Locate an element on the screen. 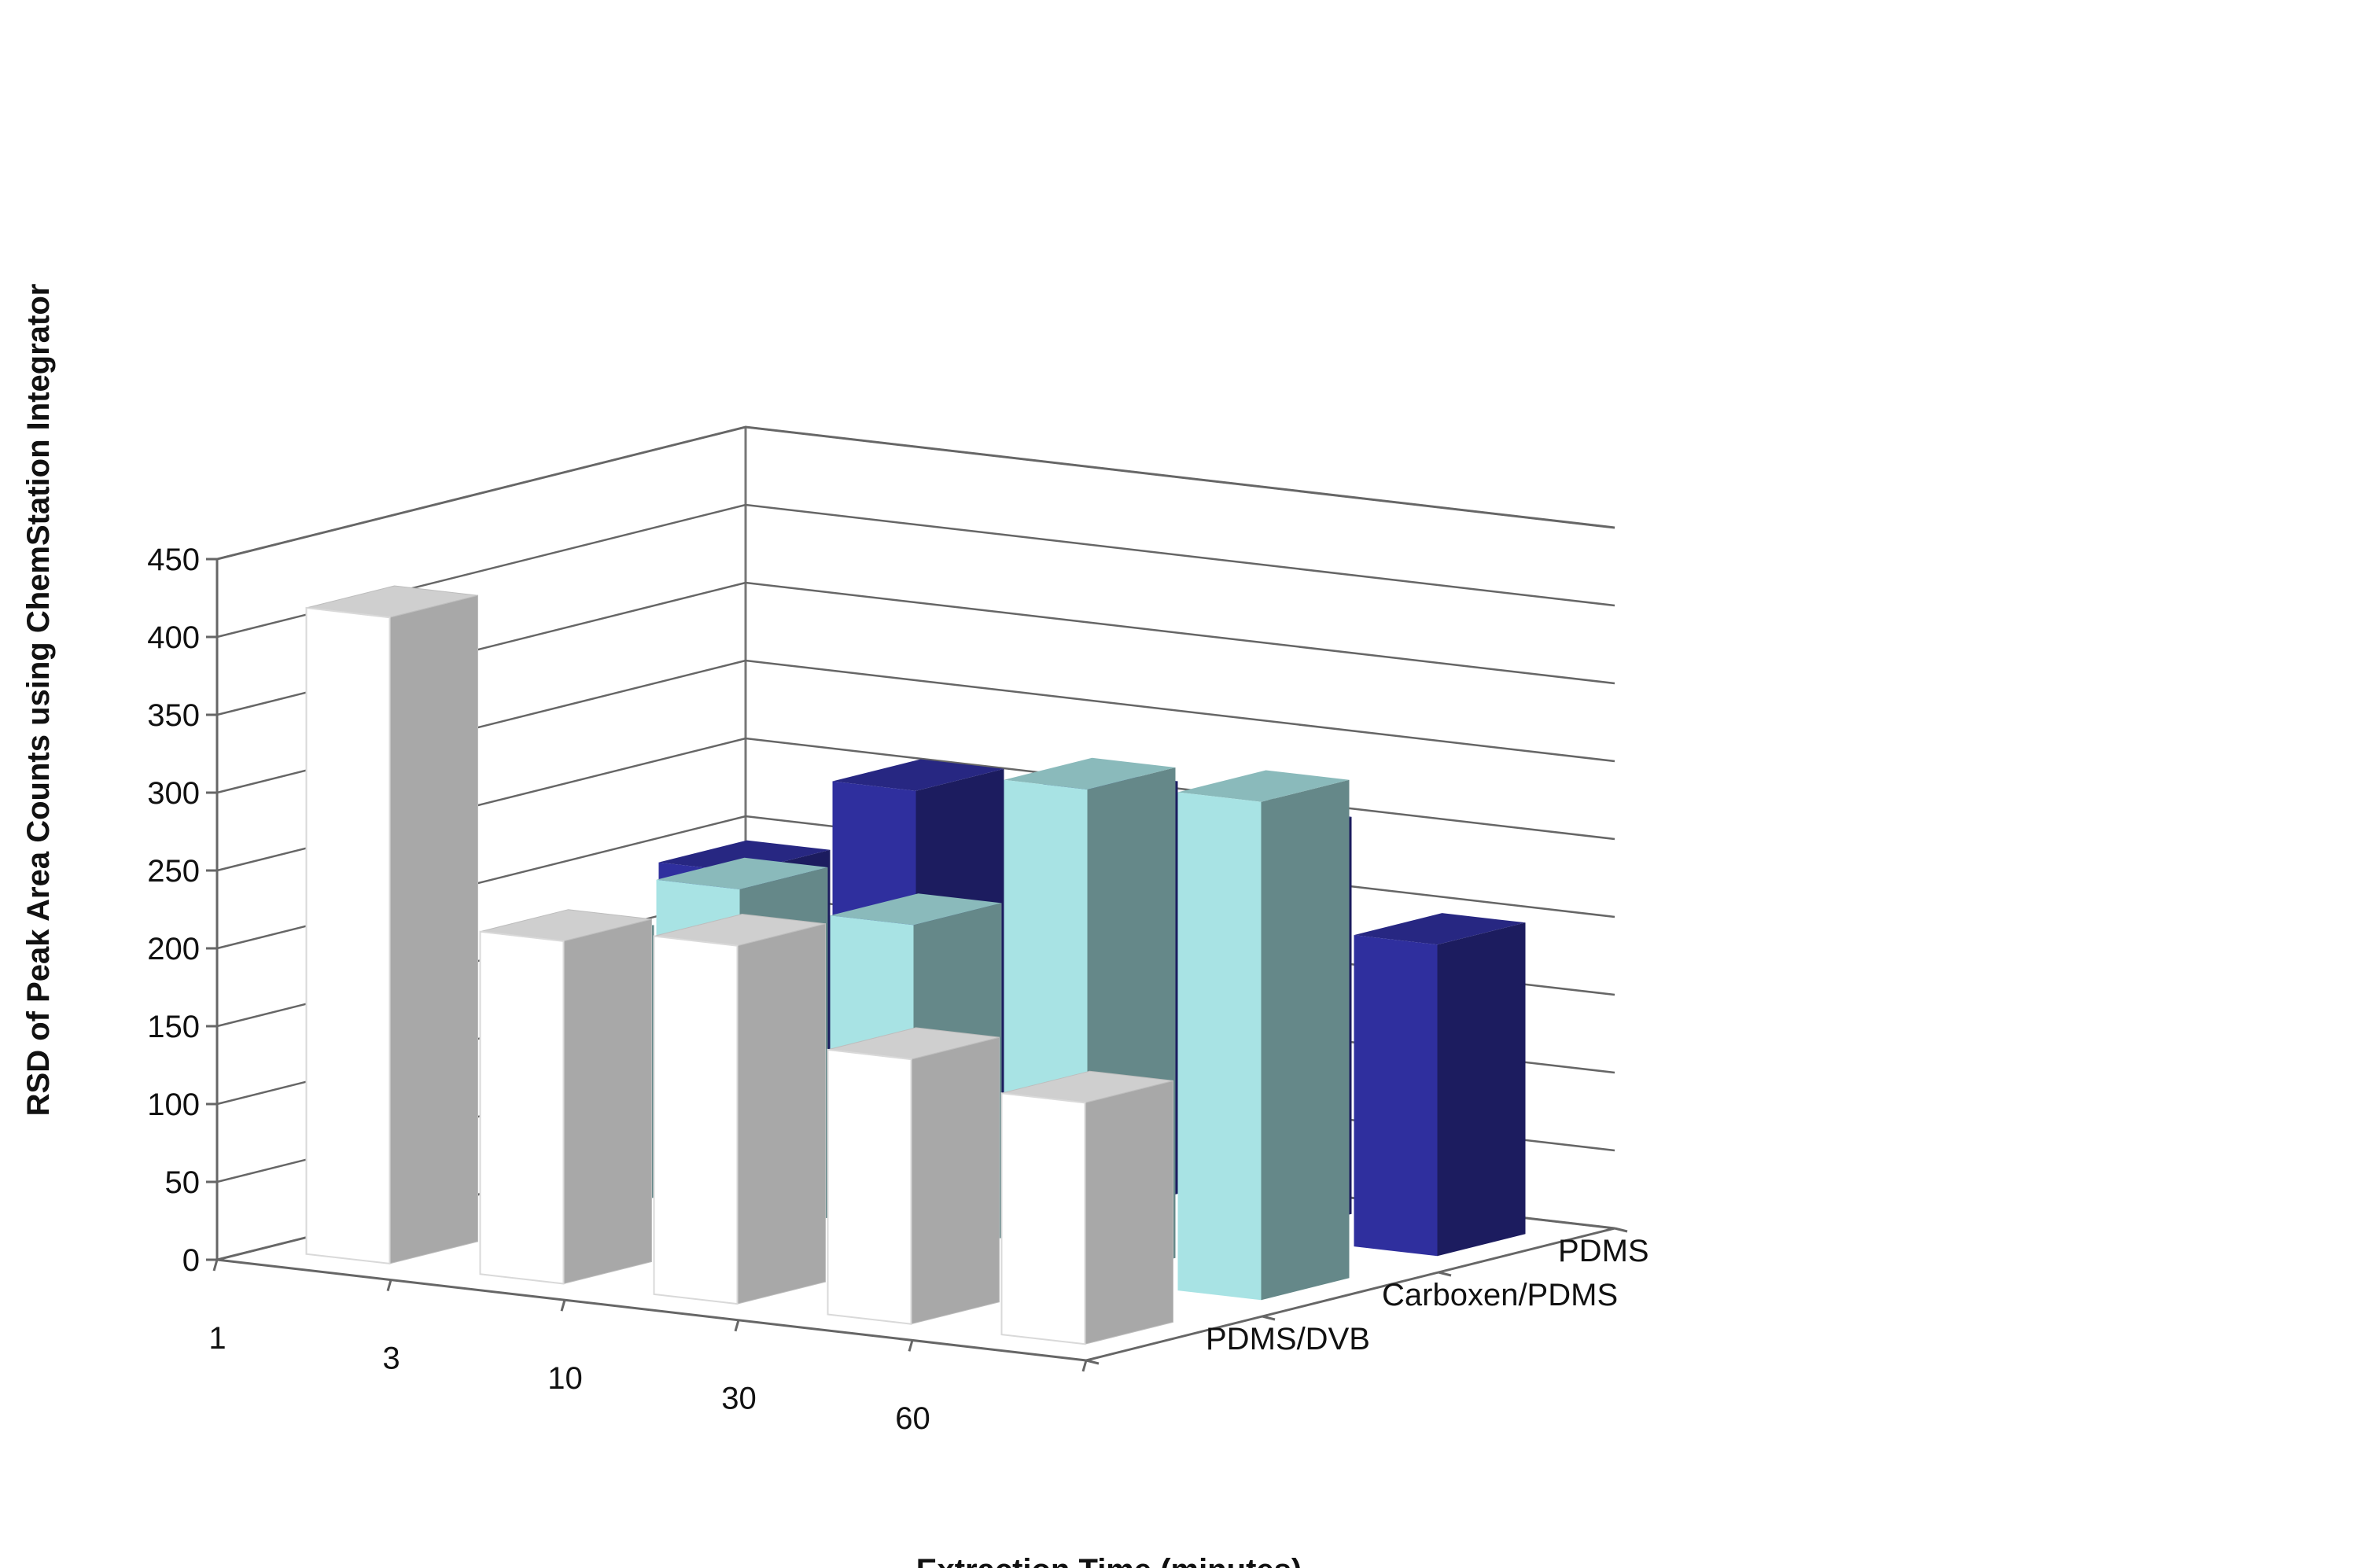 The height and width of the screenshot is (1568, 2365). y-tick-label: 300 is located at coordinates (173, 793).